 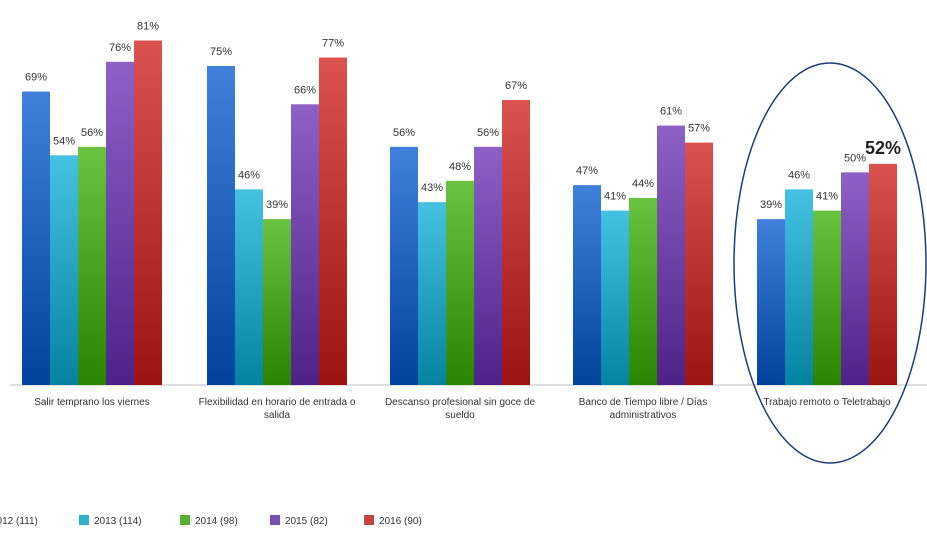 I want to click on legend-label-0: 2012 (111), so click(x=19, y=521).